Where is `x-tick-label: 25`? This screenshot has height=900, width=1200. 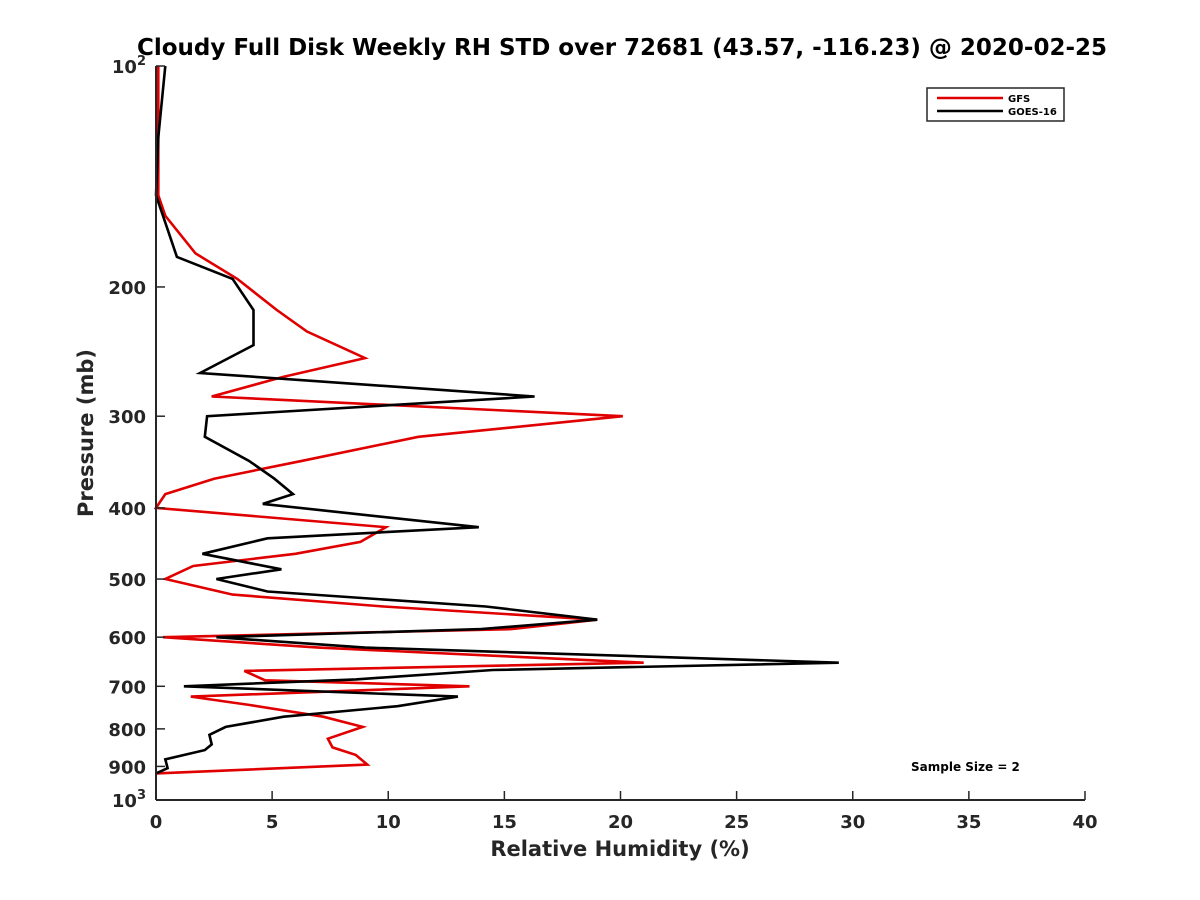
x-tick-label: 25 is located at coordinates (736, 822).